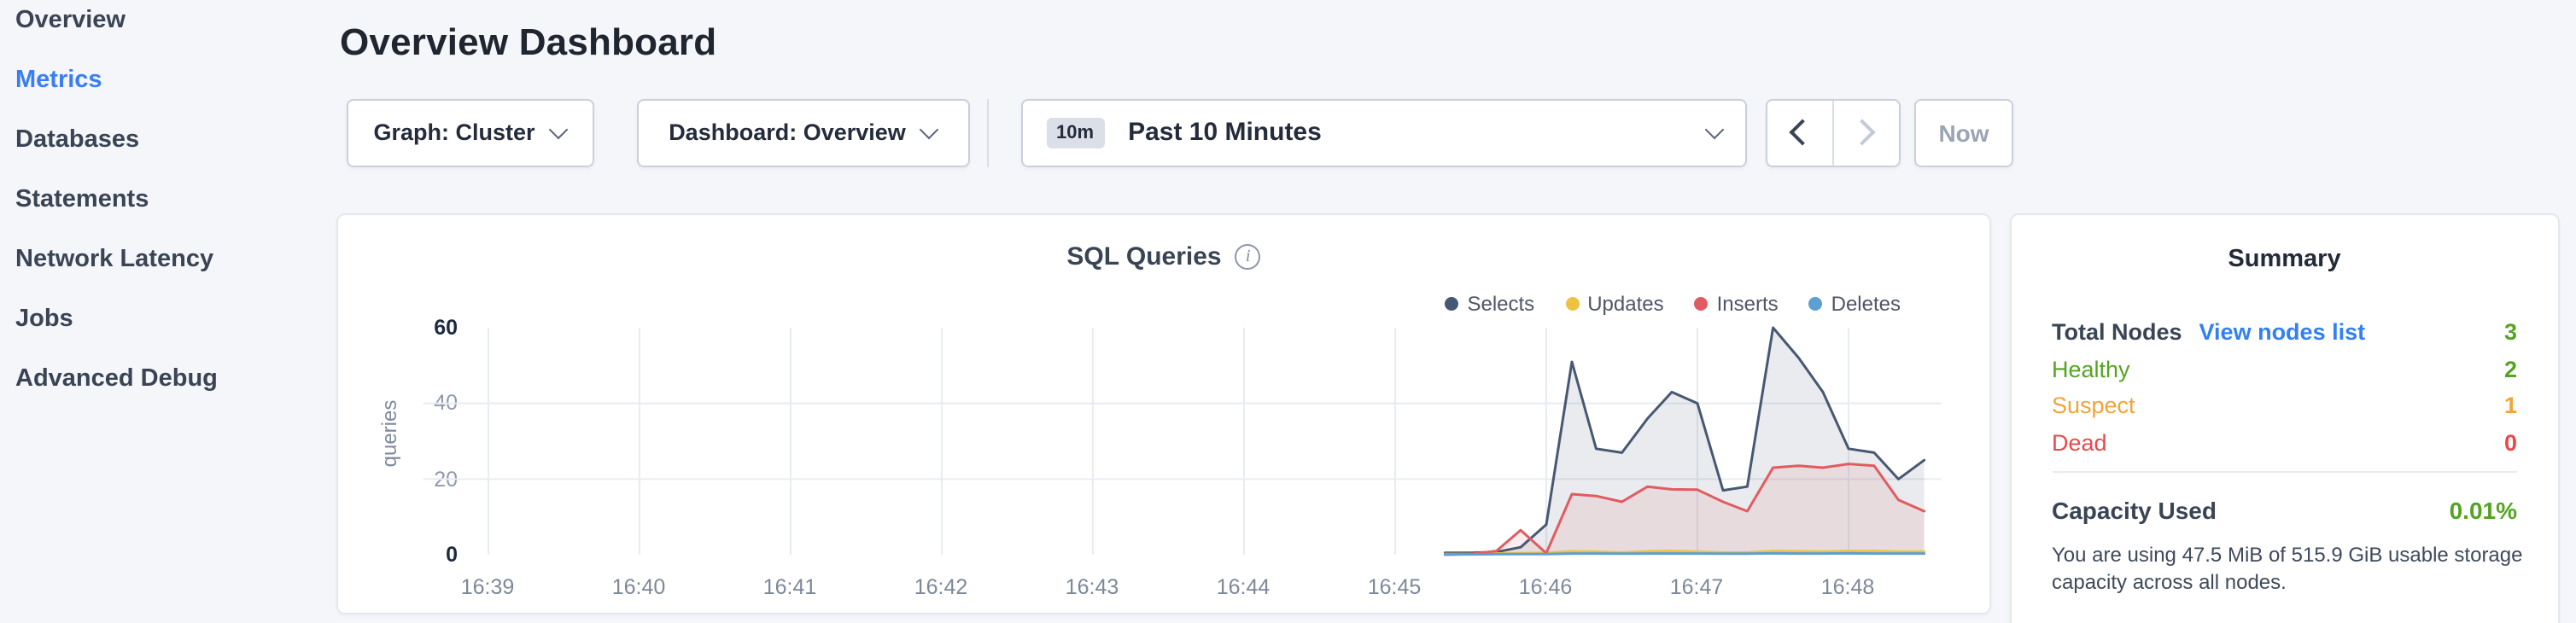  Describe the element at coordinates (44, 319) in the screenshot. I see `sidebar-item-jobs: Jobs` at that location.